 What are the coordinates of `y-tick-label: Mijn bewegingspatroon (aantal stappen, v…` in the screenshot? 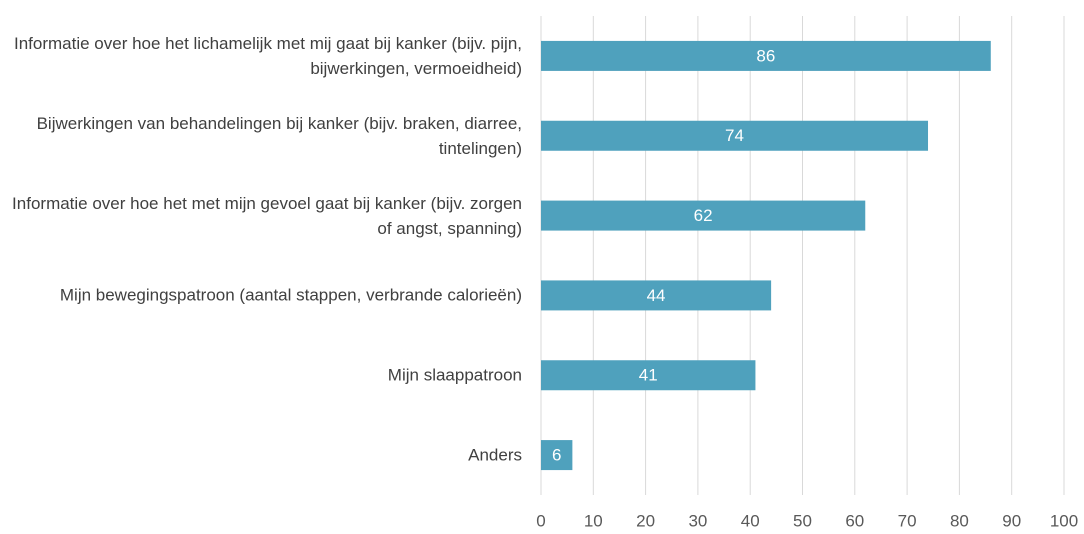 It's located at (290, 295).